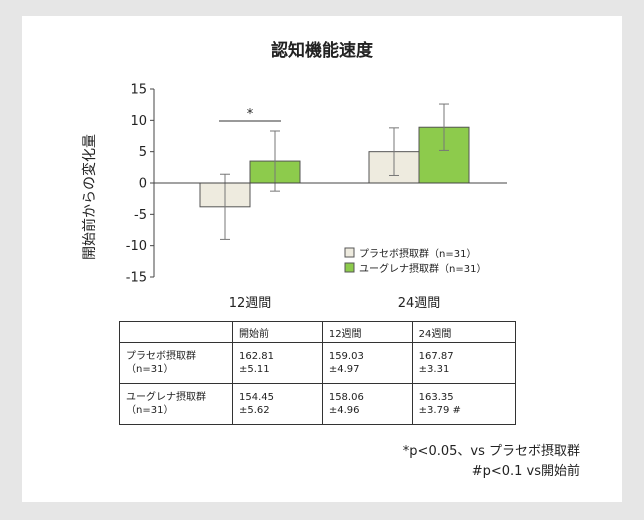 This screenshot has height=520, width=644. Describe the element at coordinates (136, 278) in the screenshot. I see `y-tick-label: -15` at that location.